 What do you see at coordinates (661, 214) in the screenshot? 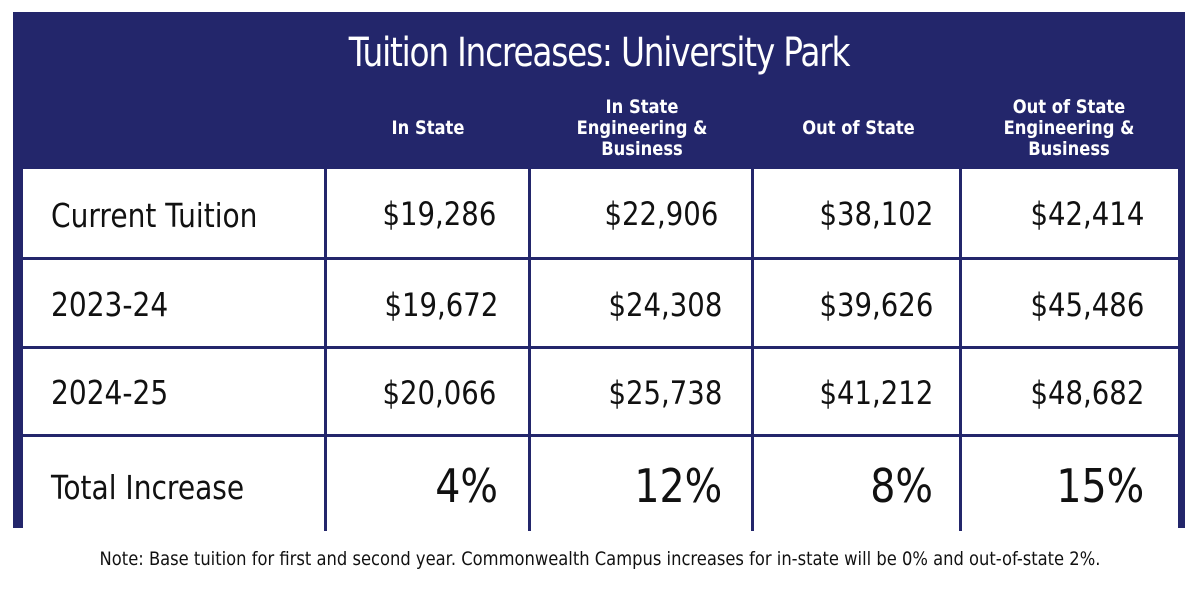
I see `cell-current-in-state-eng-bus: $22,906` at bounding box center [661, 214].